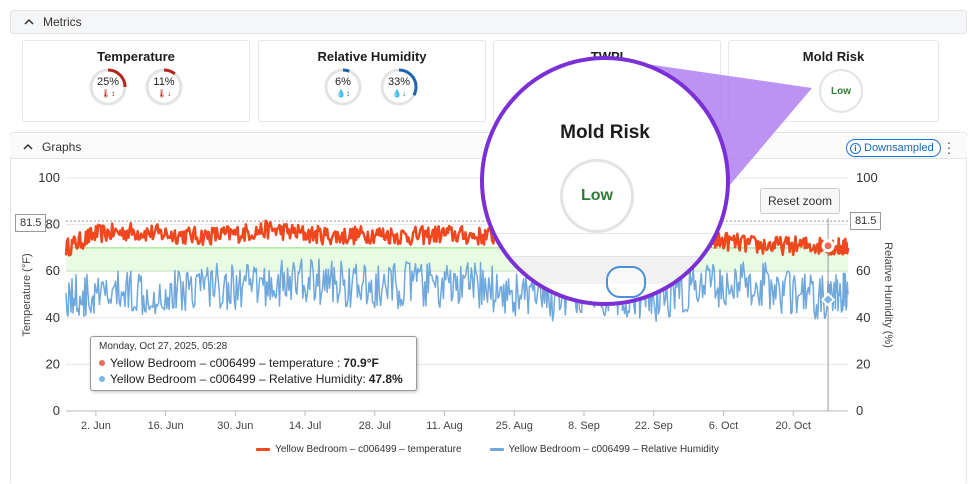 This screenshot has height=484, width=975. I want to click on metrics-panel-header: Metrics, so click(488, 22).